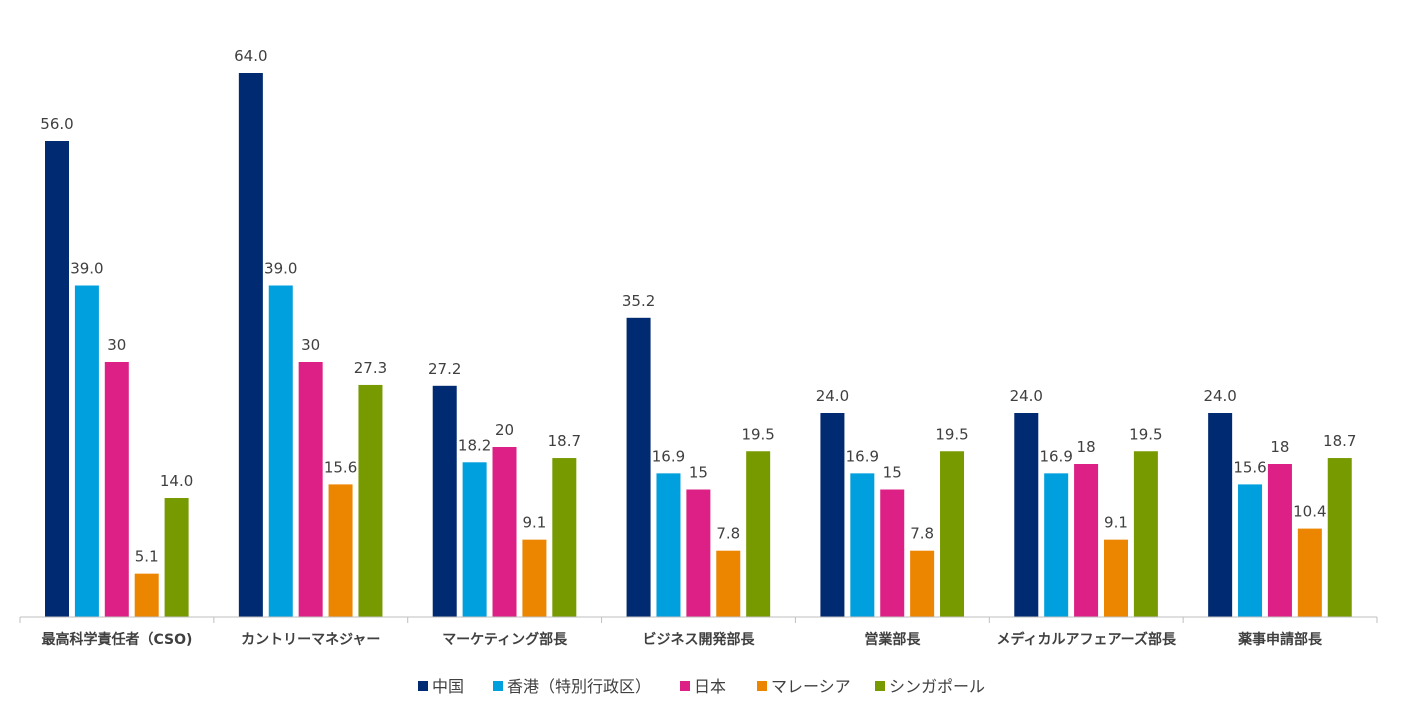 The image size is (1401, 714). I want to click on data-label: 56.0, so click(56, 124).